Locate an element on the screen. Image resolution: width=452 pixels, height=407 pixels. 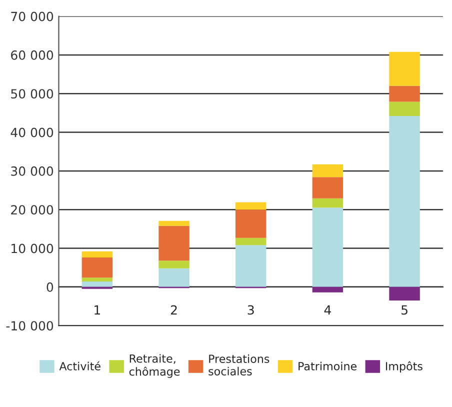
legend-label: Activité is located at coordinates (79, 365).